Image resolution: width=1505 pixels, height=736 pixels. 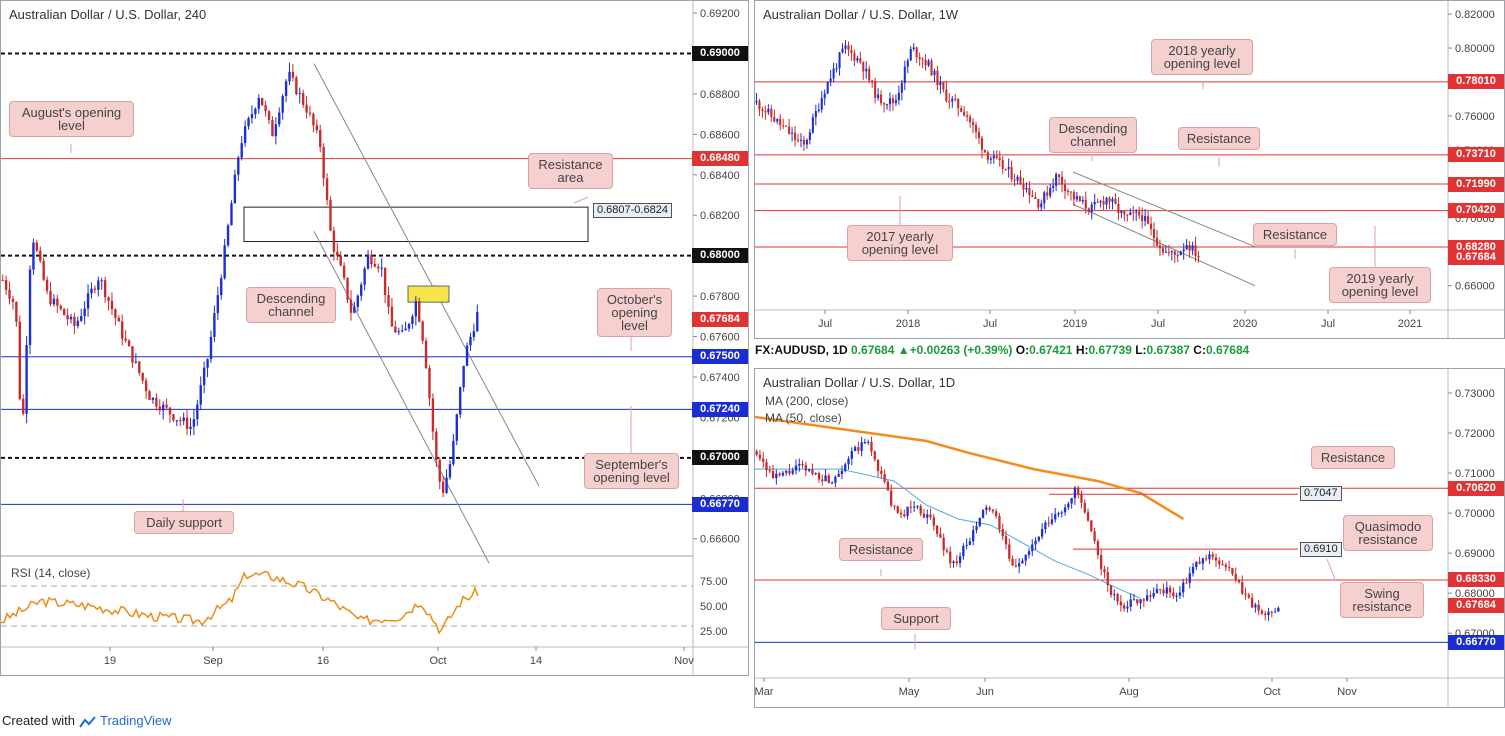 What do you see at coordinates (1475, 434) in the screenshot?
I see `y-tick-label: 0.72000` at bounding box center [1475, 434].